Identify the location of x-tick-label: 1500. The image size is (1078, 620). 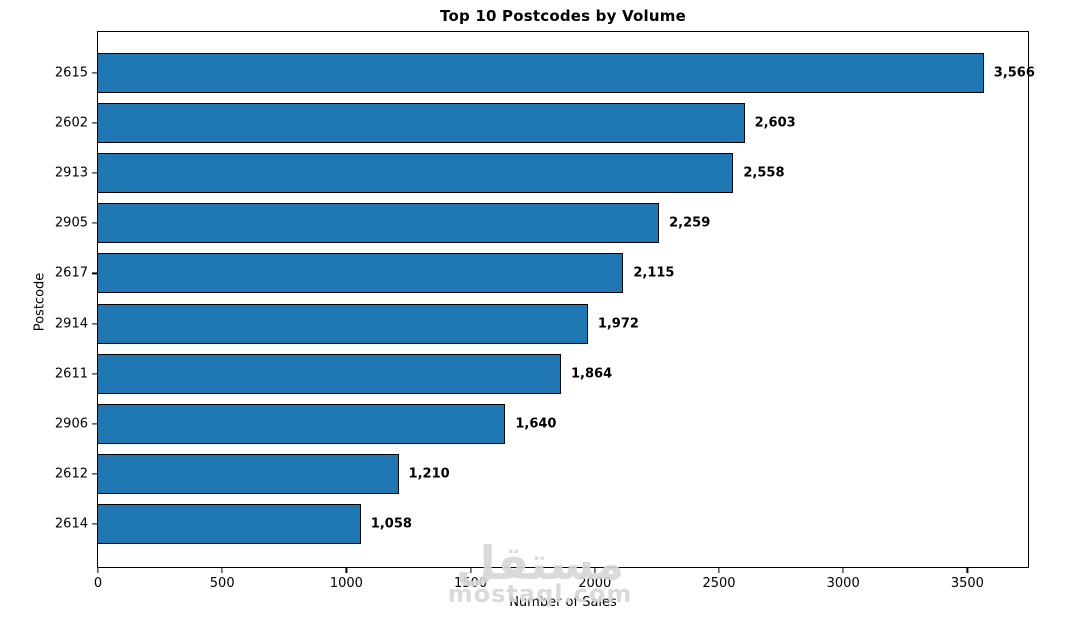
(471, 583).